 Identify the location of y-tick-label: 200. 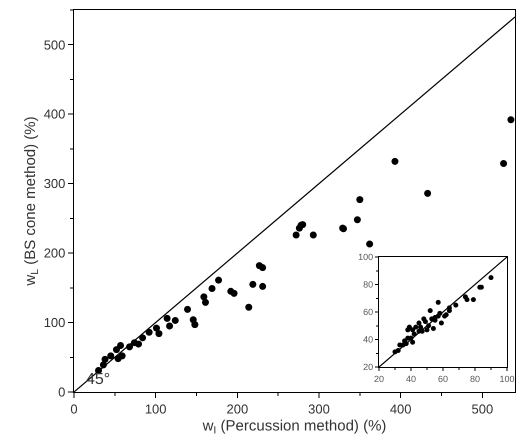
(55, 253).